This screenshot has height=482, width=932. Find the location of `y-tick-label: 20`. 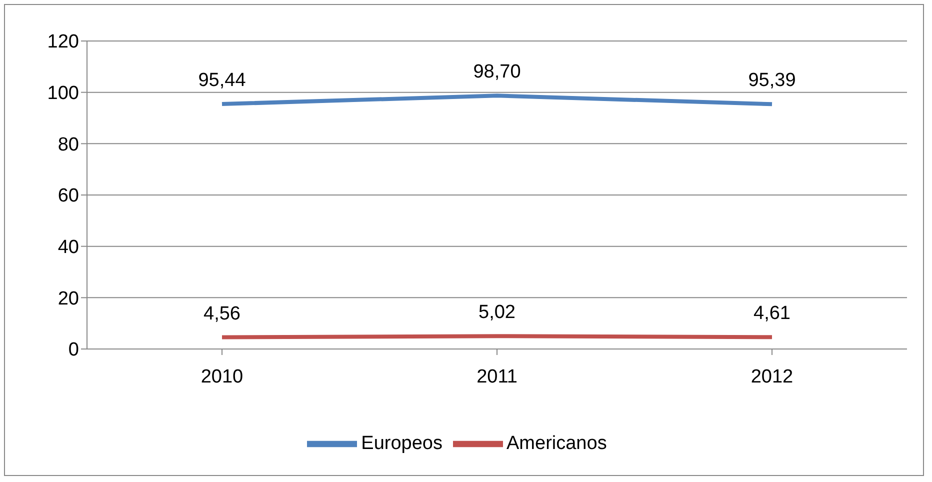

y-tick-label: 20 is located at coordinates (68, 299).